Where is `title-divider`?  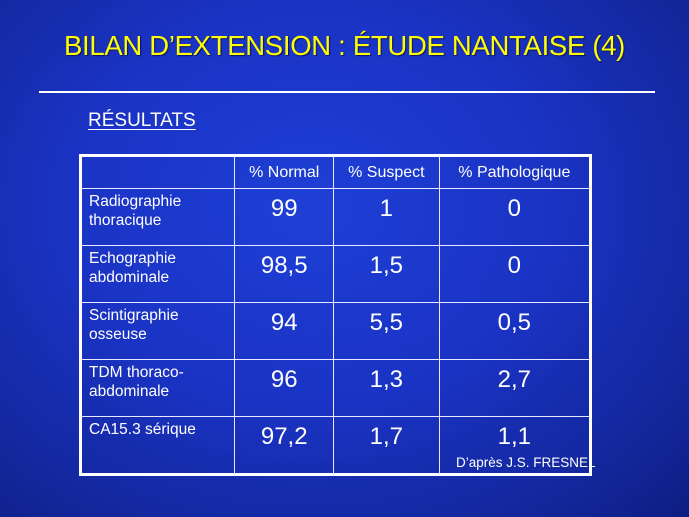
title-divider is located at coordinates (347, 92).